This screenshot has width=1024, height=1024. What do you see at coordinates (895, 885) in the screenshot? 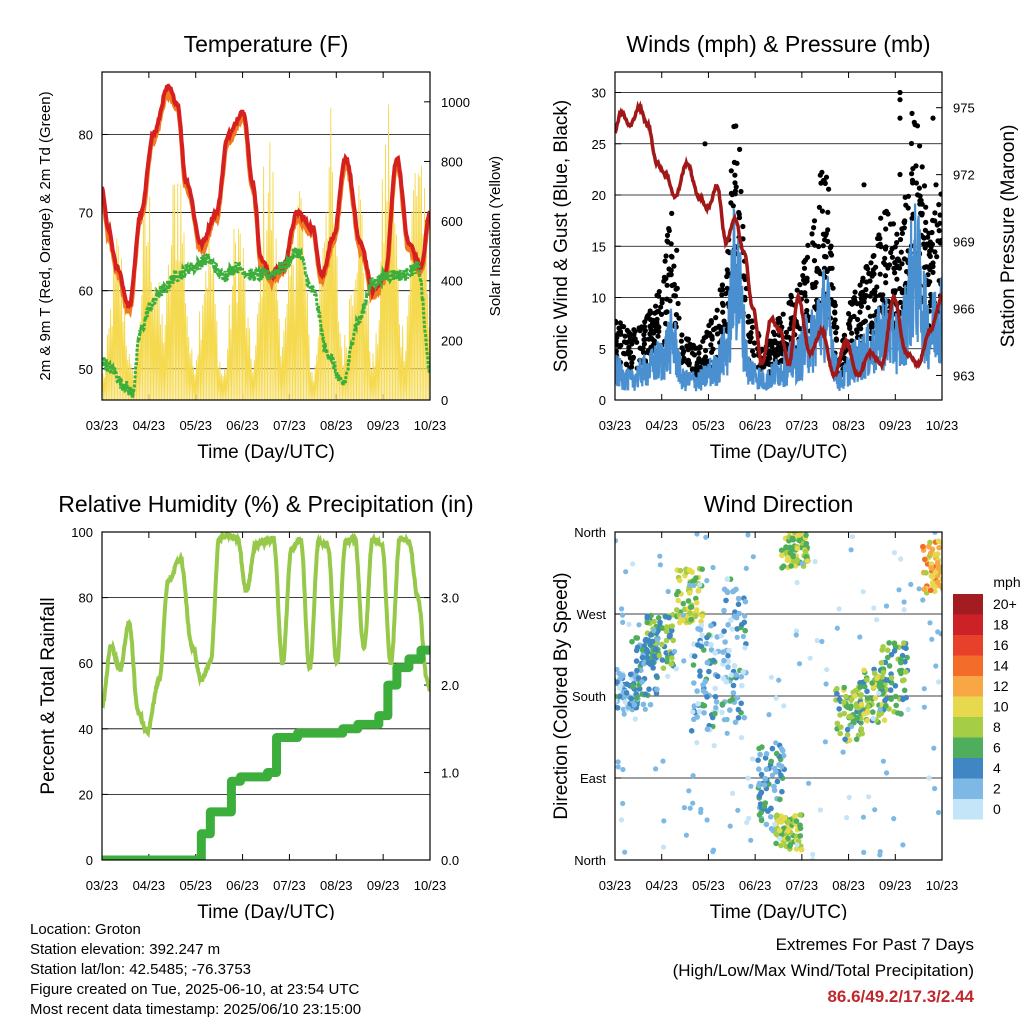
I see `direction-xtick-label: 09/23` at bounding box center [895, 885].